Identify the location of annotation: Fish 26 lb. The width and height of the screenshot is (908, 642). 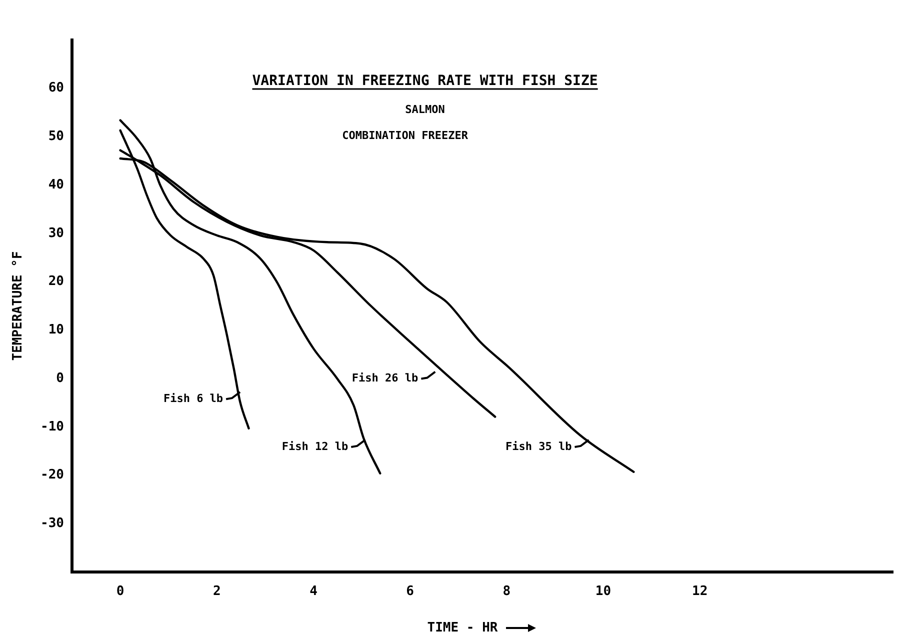
(385, 378).